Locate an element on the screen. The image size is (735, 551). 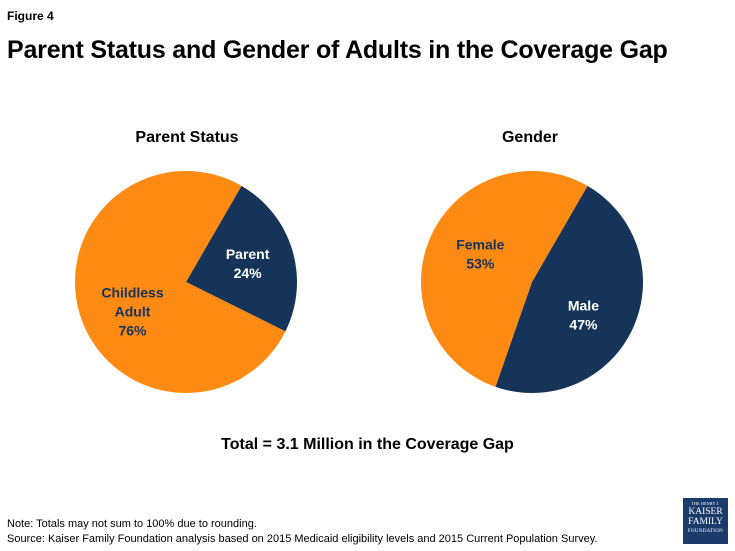
logo-line-1: THE HENRY J. is located at coordinates (705, 503).